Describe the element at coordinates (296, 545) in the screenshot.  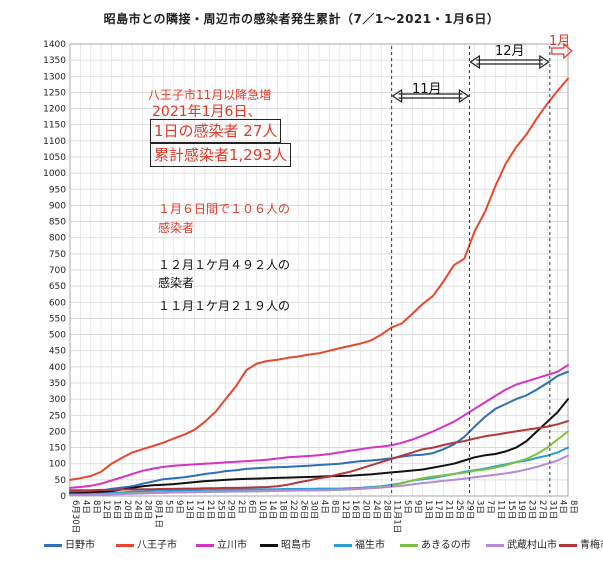
I see `legend-label: 昭島市` at that location.